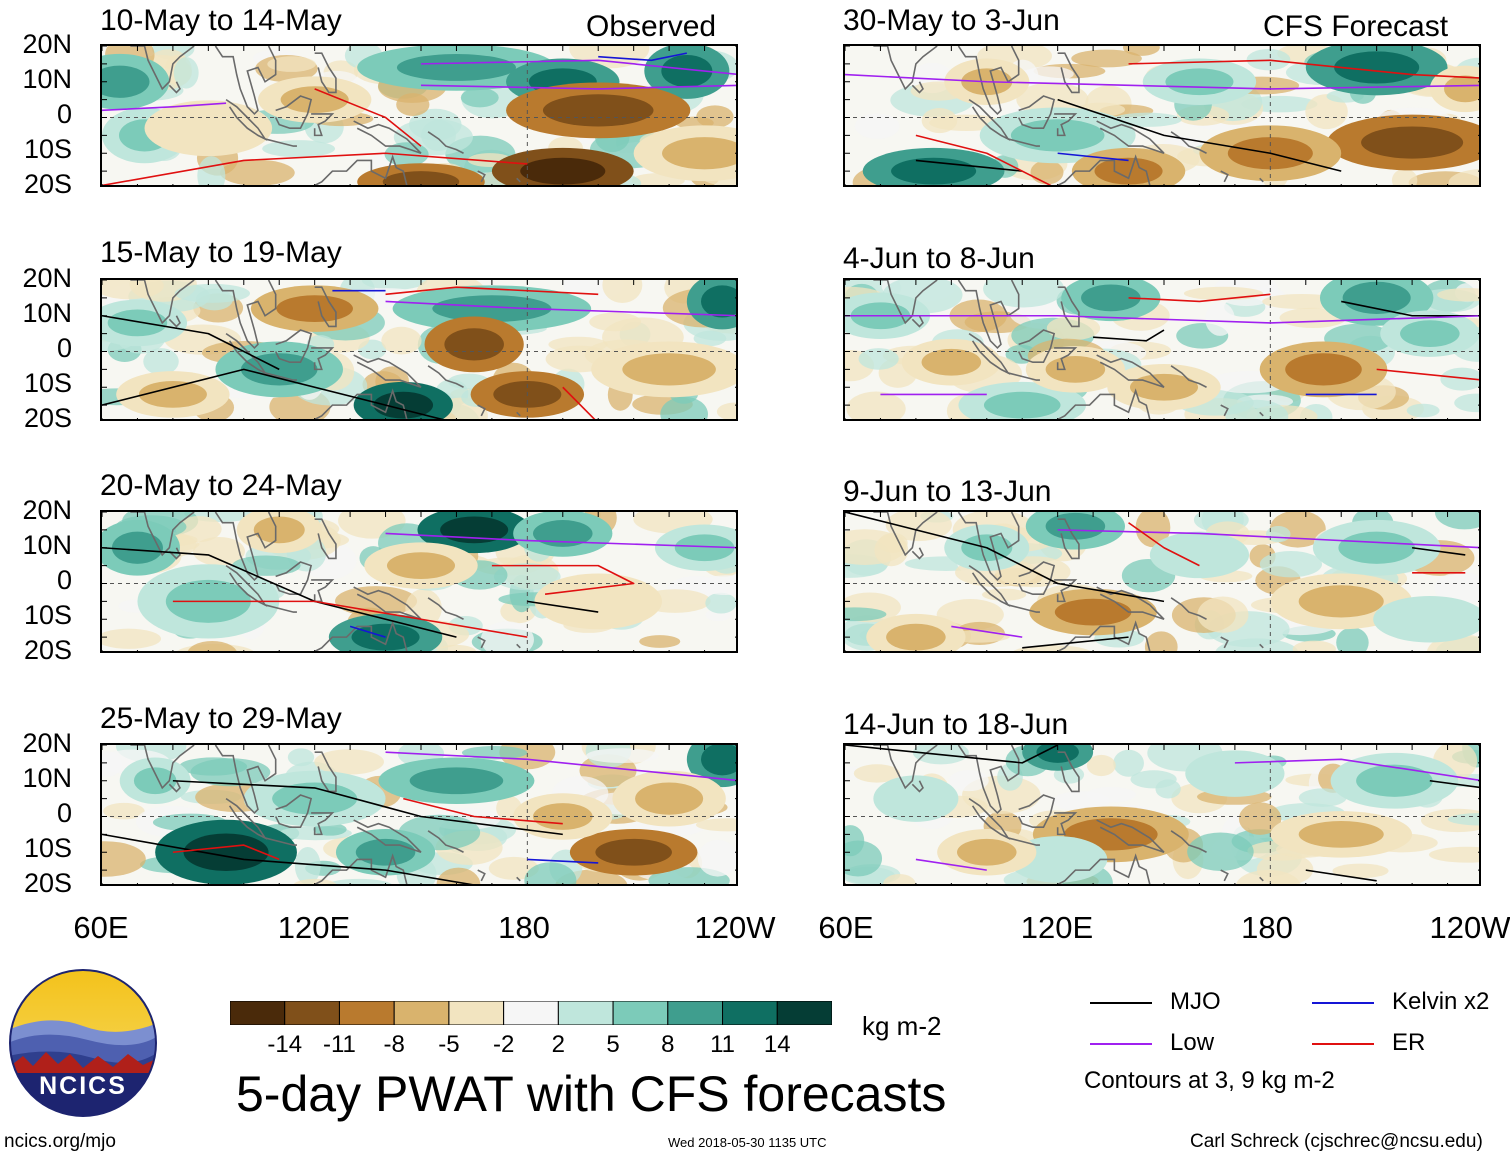 This screenshot has height=1158, width=1510. I want to click on colorbar-tick-label: 14, so click(777, 1044).